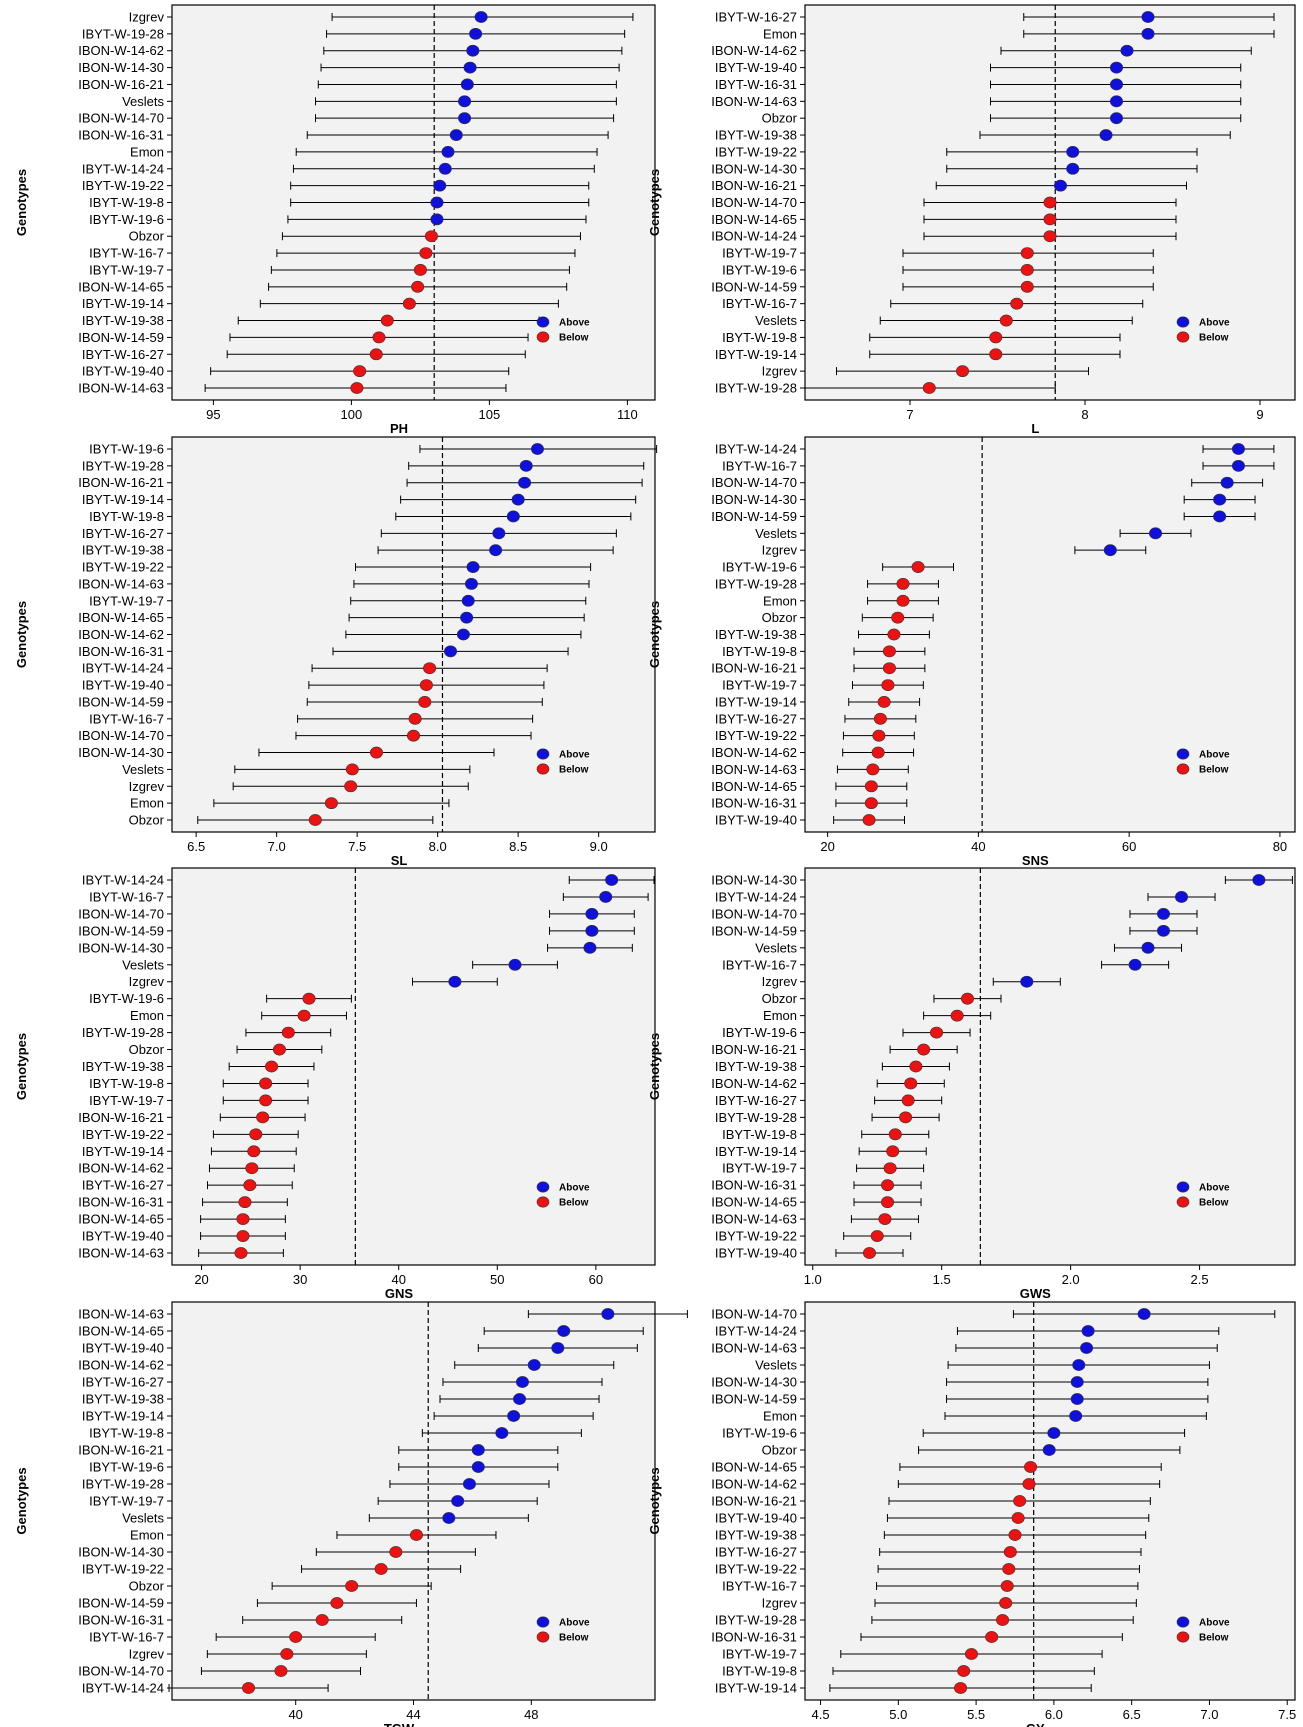 The height and width of the screenshot is (1727, 1303). What do you see at coordinates (827, 846) in the screenshot?
I see `x-tick-label: 20` at bounding box center [827, 846].